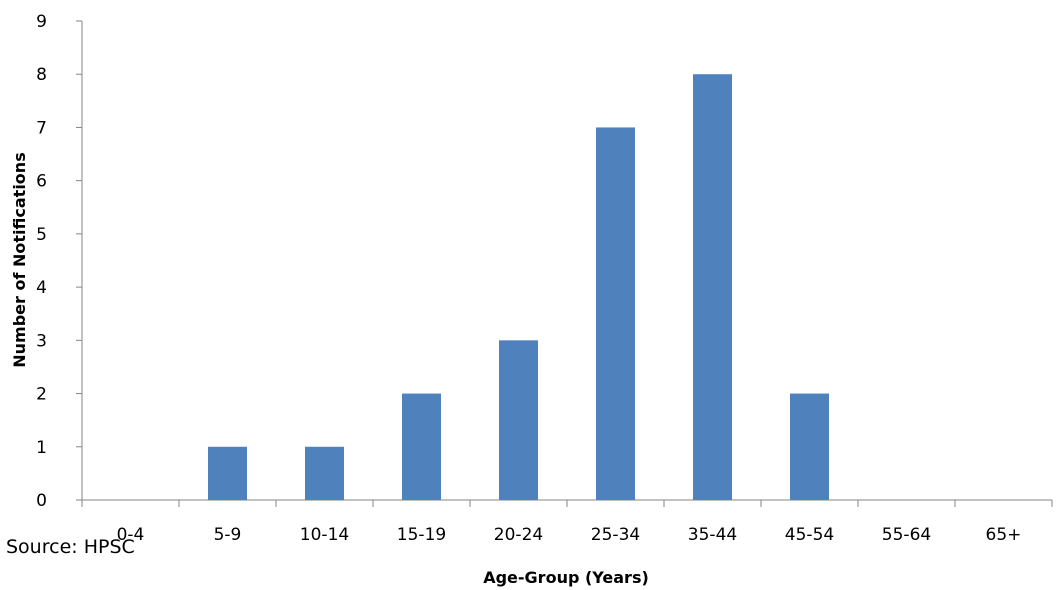 The width and height of the screenshot is (1056, 590). Describe the element at coordinates (41, 235) in the screenshot. I see `y-tick-label: 5` at that location.